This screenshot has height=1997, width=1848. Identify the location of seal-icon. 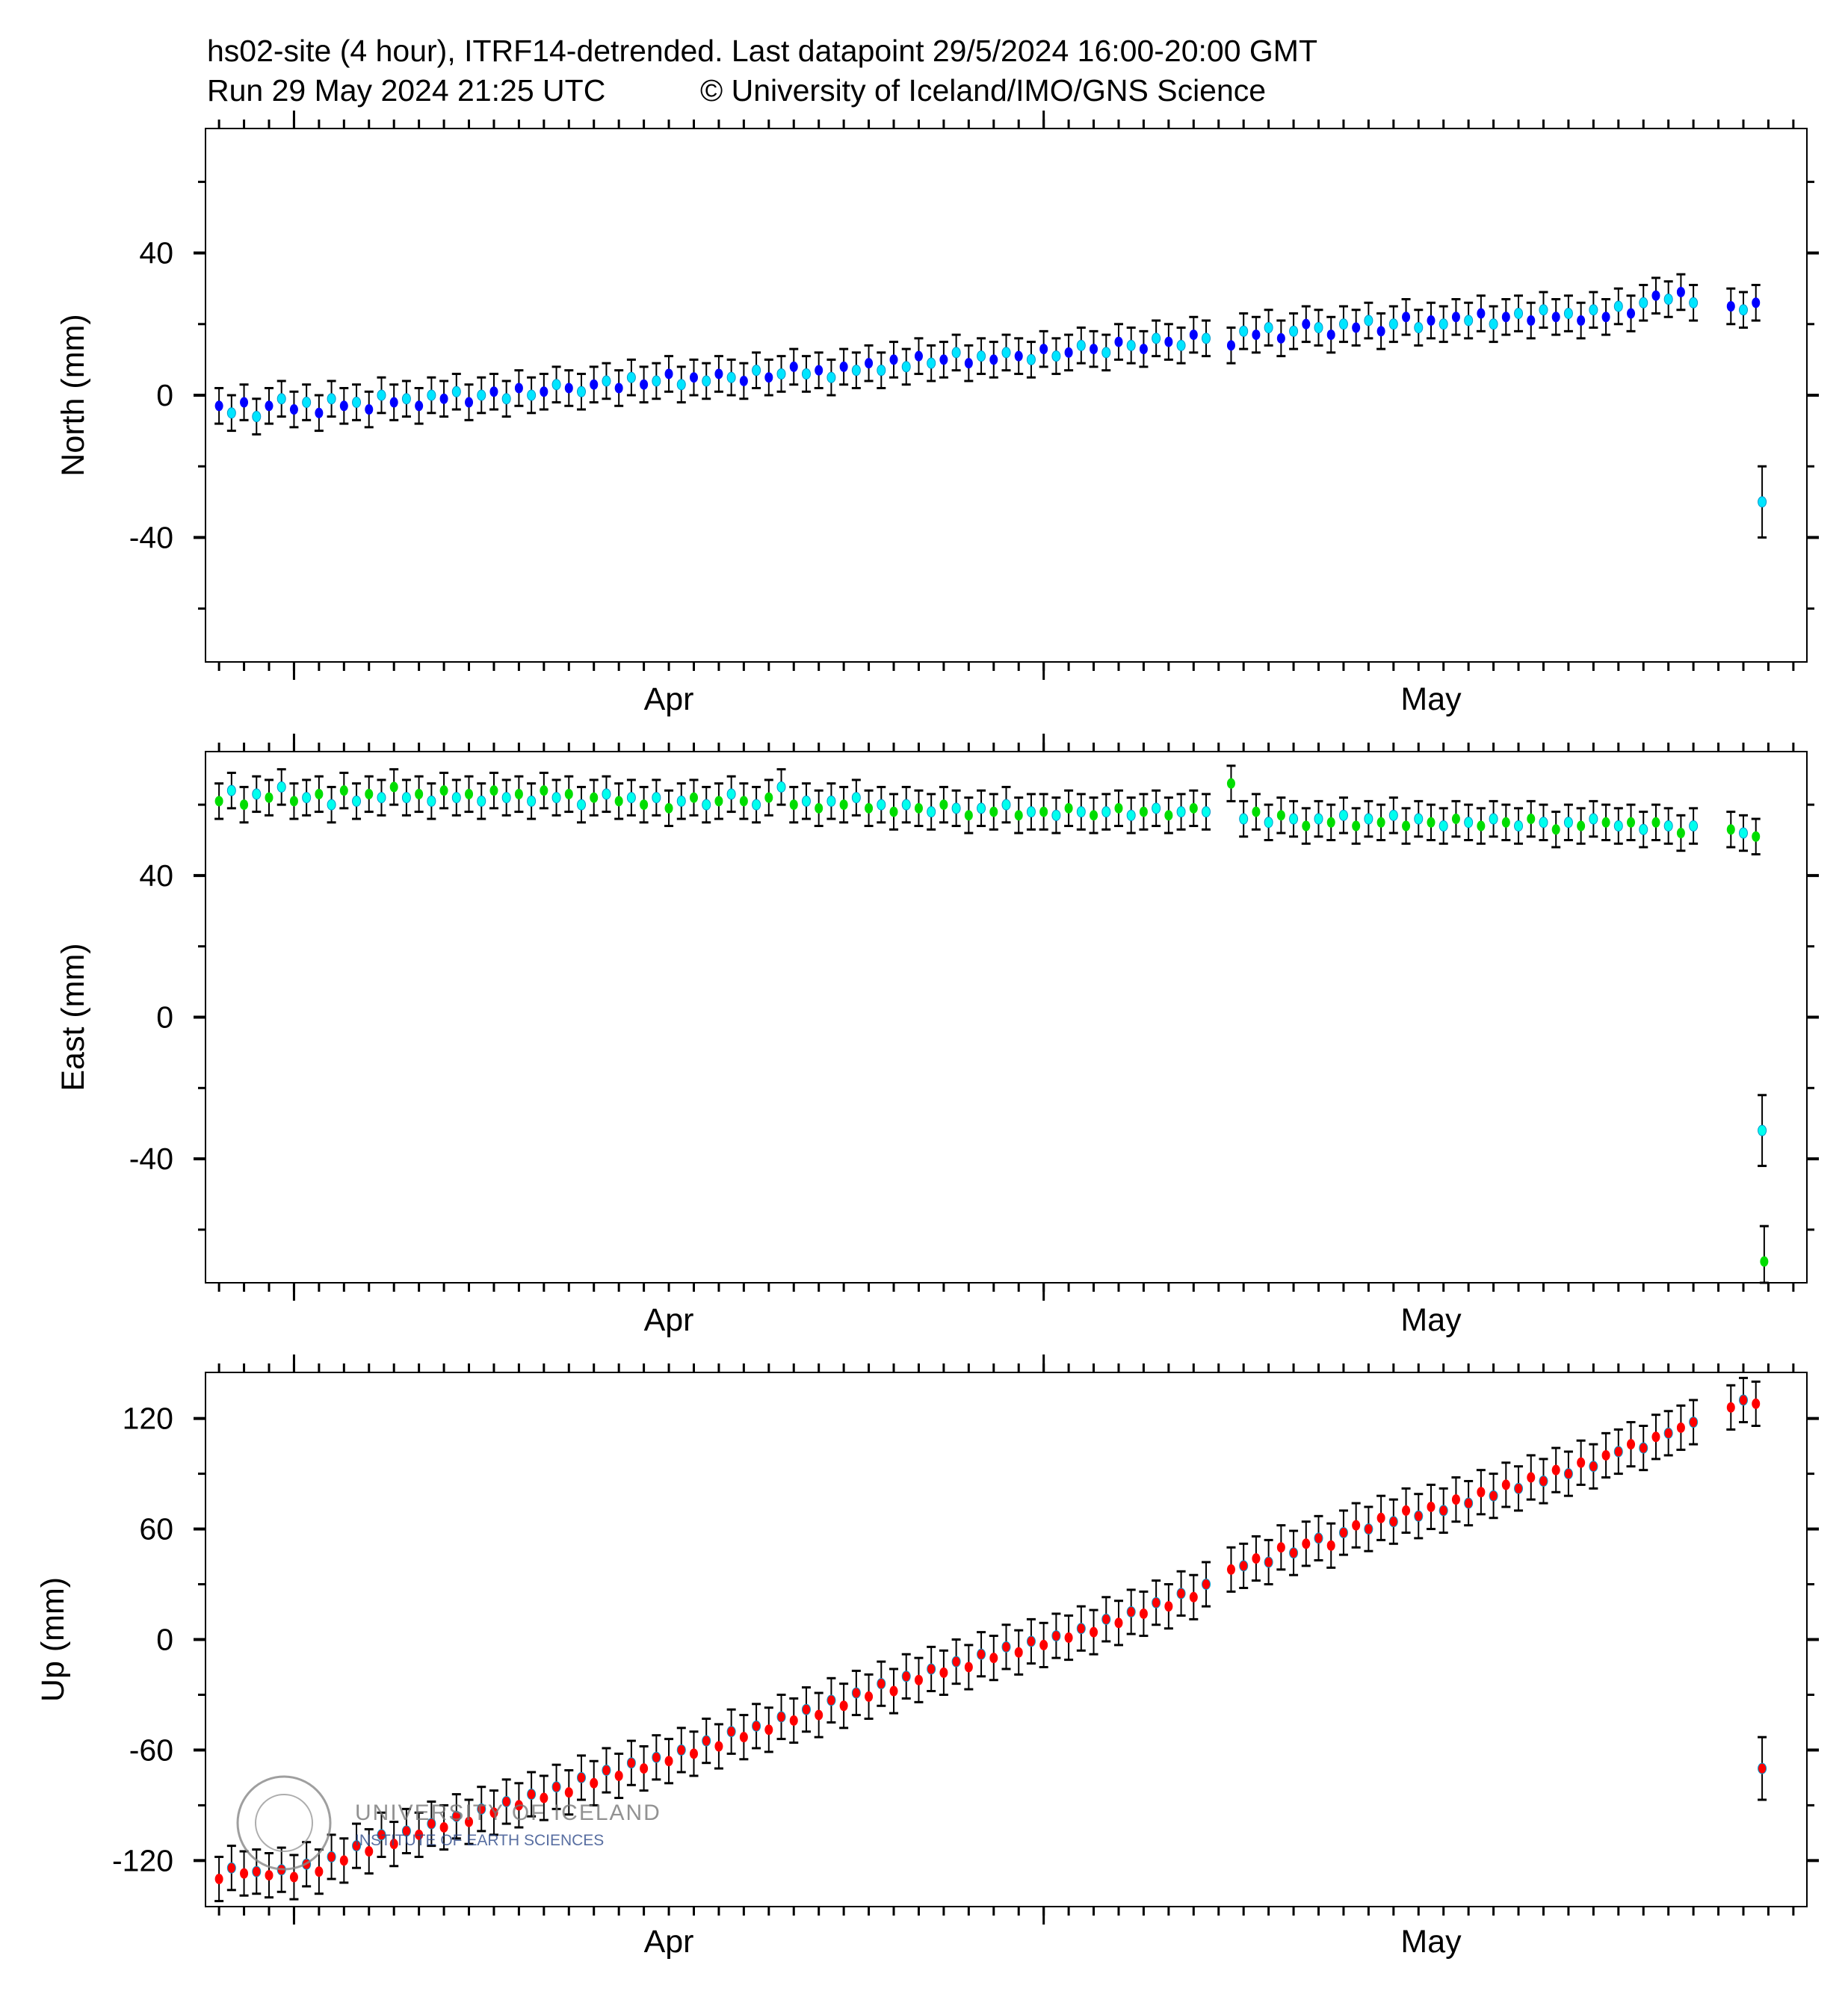
(284, 1823).